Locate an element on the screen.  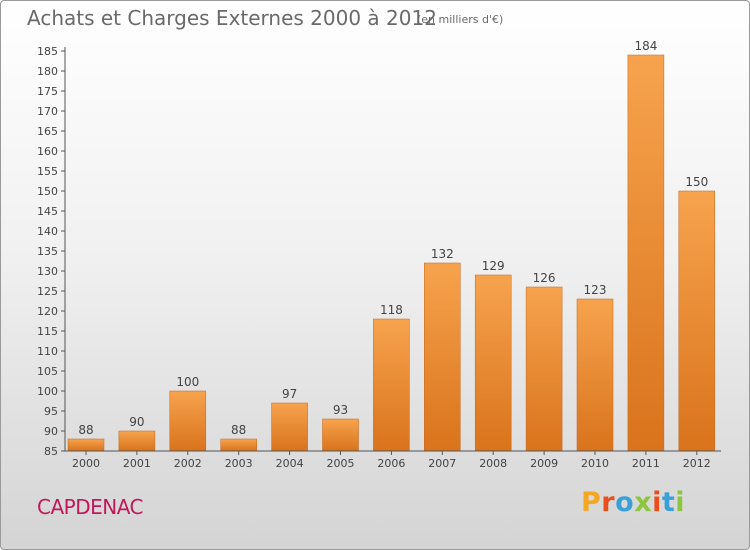
y-tick-label: 180 is located at coordinates (47, 71).